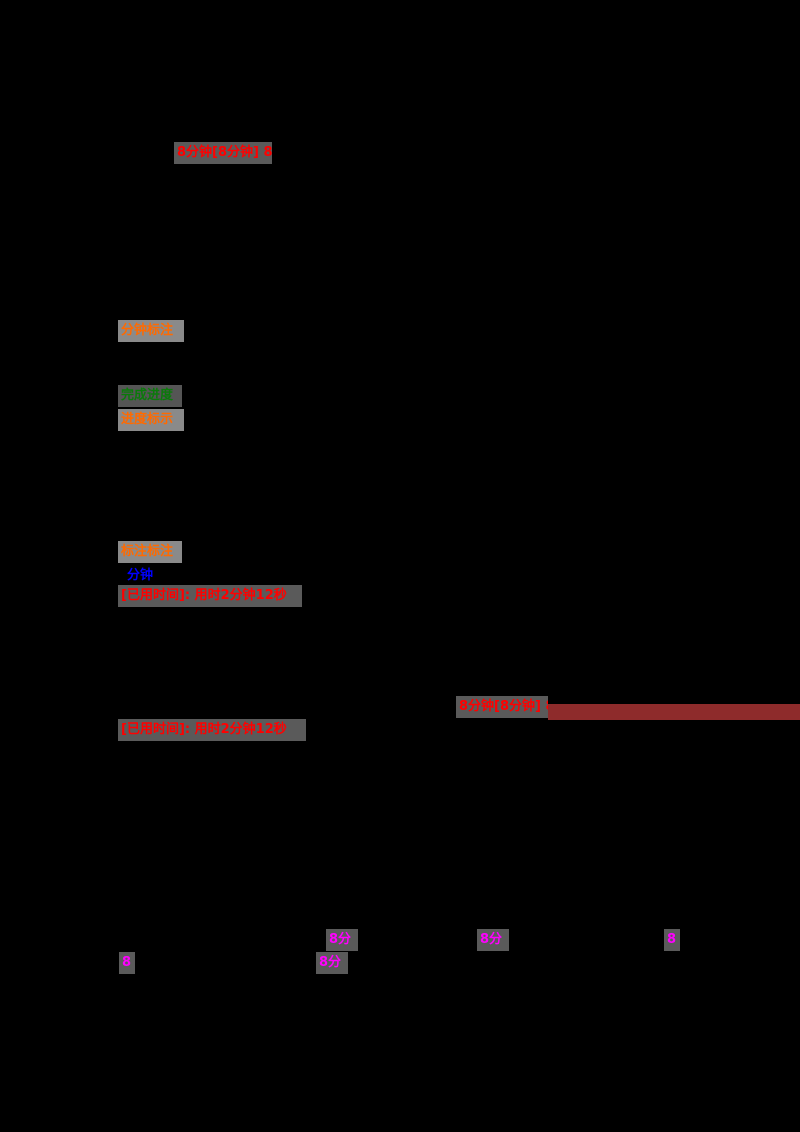 This screenshot has height=1132, width=800. What do you see at coordinates (332, 963) in the screenshot?
I see `magenta-label-5: 8分` at bounding box center [332, 963].